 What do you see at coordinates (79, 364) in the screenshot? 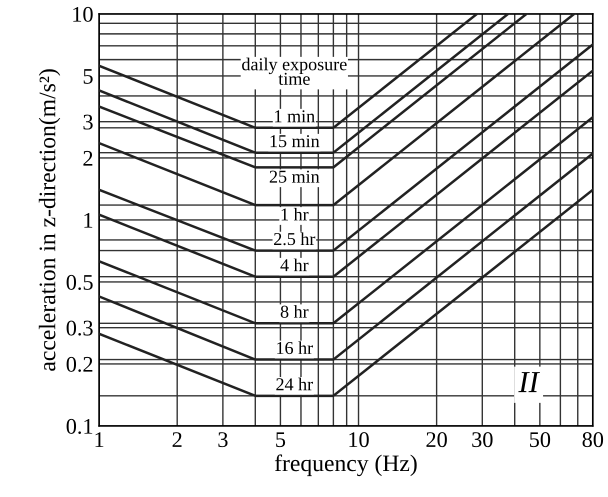
I see `y-tick-label: 0.2` at bounding box center [79, 364].